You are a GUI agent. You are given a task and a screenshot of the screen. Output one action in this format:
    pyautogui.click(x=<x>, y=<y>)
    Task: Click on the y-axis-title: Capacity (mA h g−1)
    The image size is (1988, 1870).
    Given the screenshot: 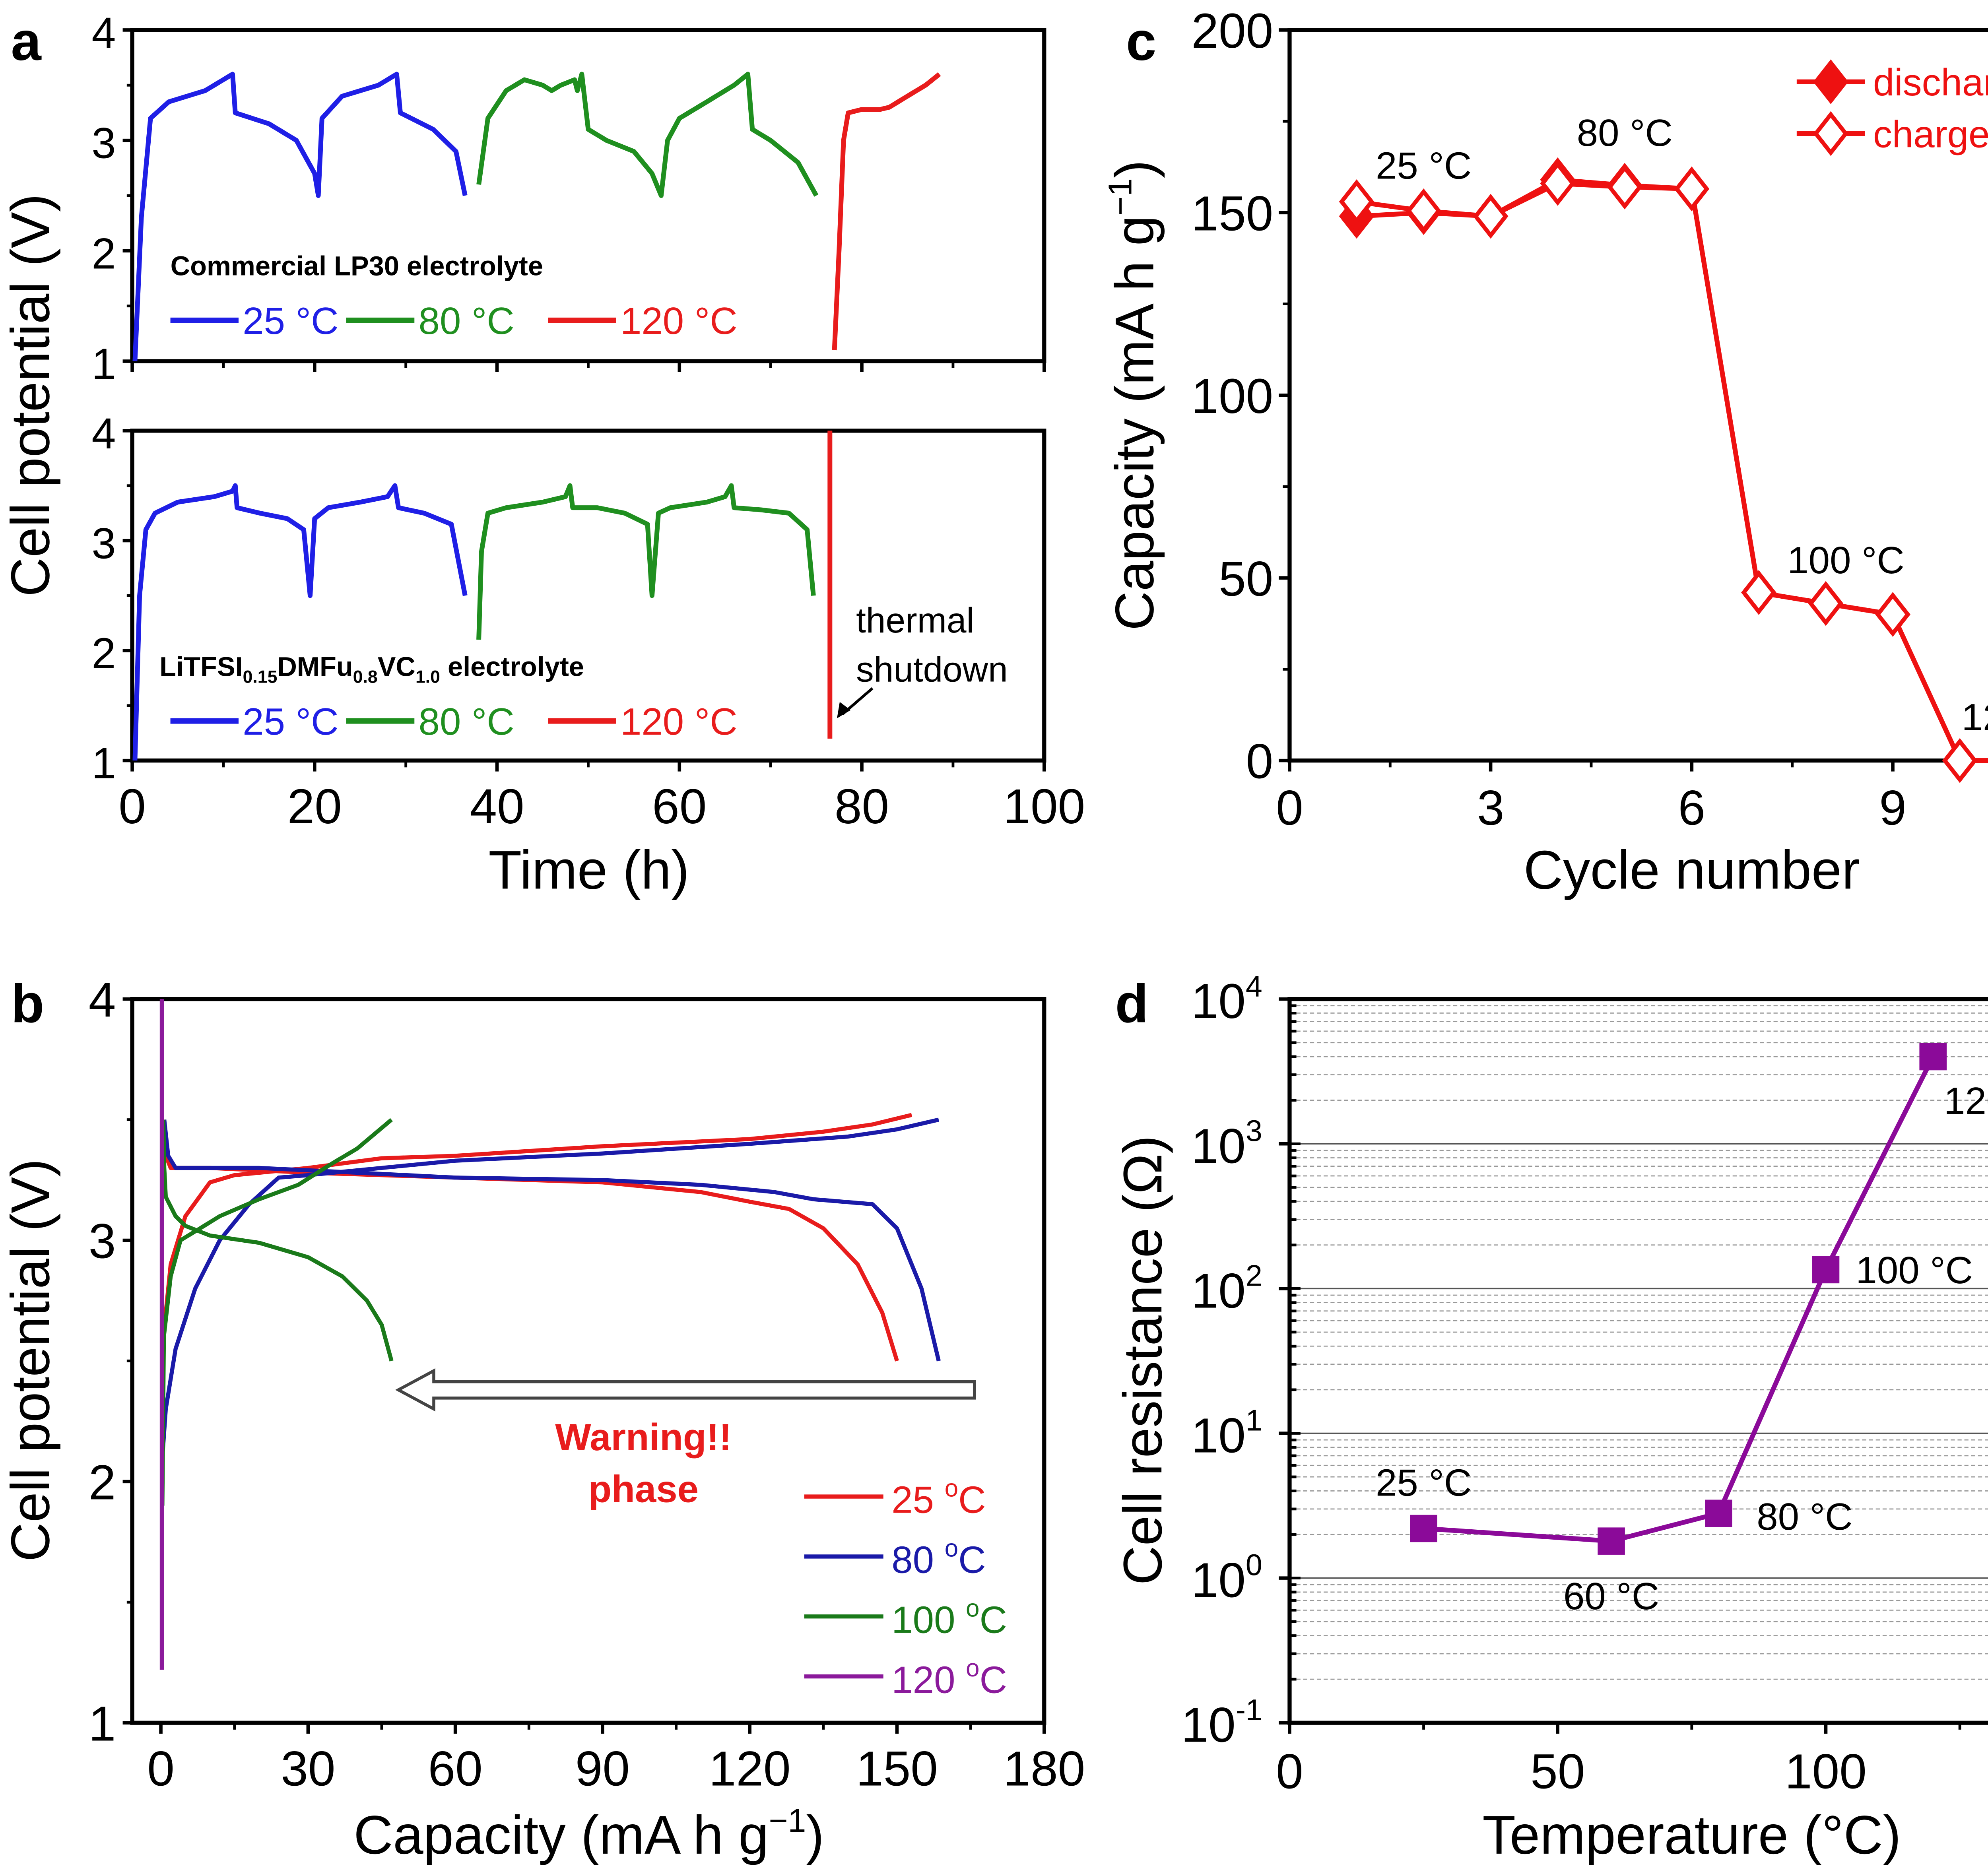 What is the action you would take?
    pyautogui.click(x=1134, y=395)
    